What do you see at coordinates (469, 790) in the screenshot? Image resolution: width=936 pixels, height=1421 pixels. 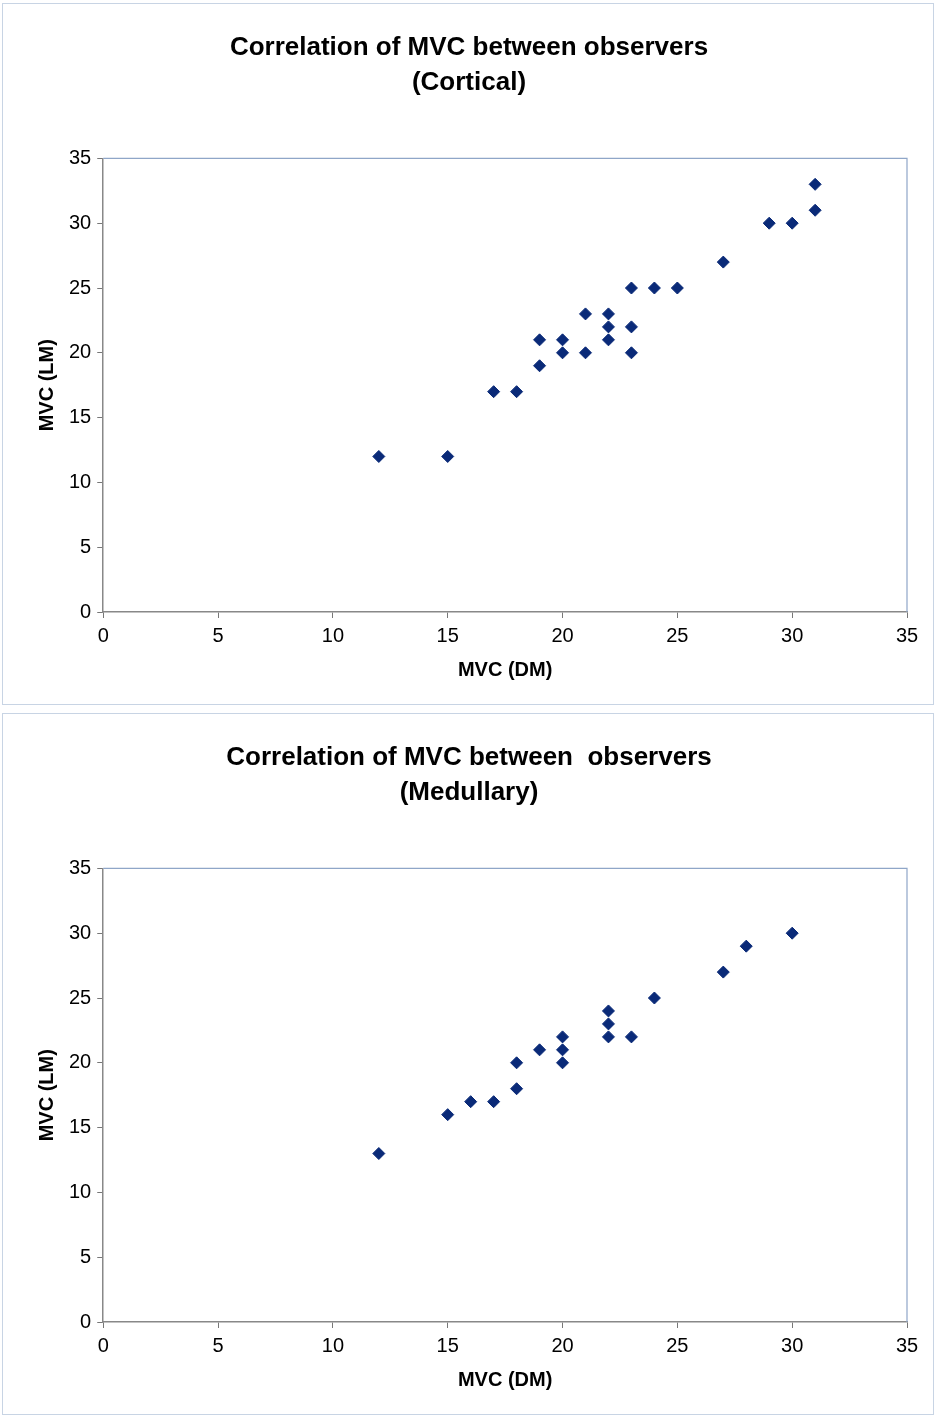 I see `chart-subtitle: (Medullary)` at bounding box center [469, 790].